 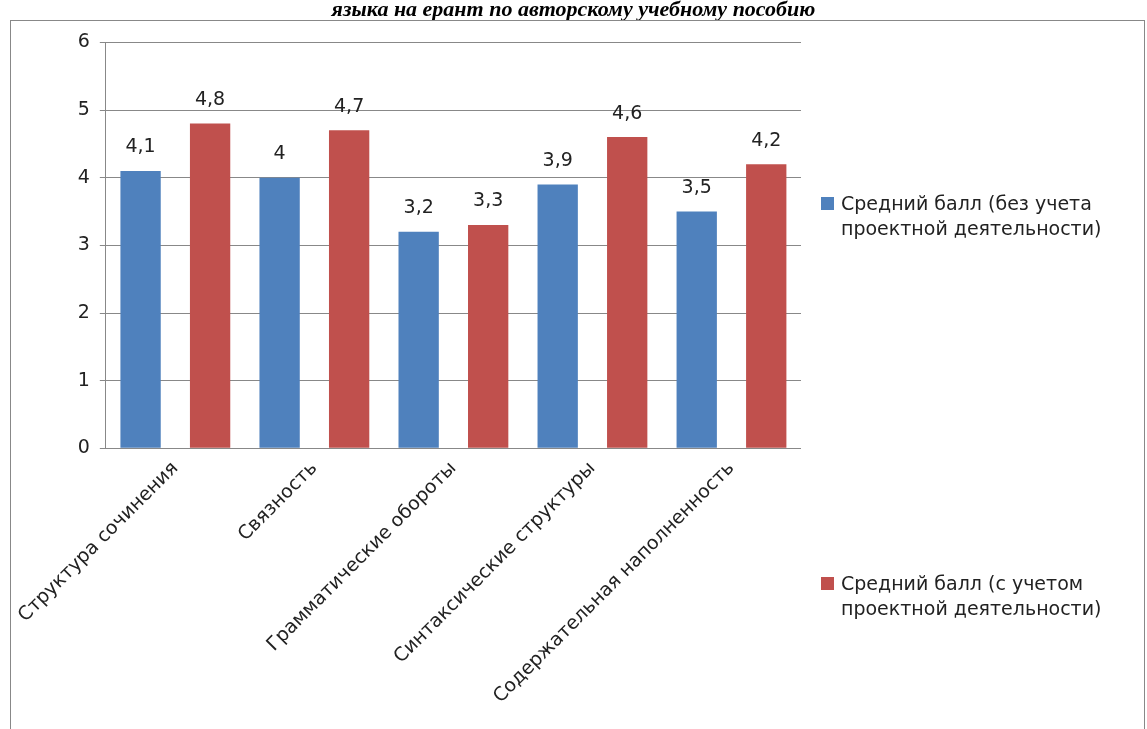 I want to click on y-tick-label: 5, so click(x=83, y=107).